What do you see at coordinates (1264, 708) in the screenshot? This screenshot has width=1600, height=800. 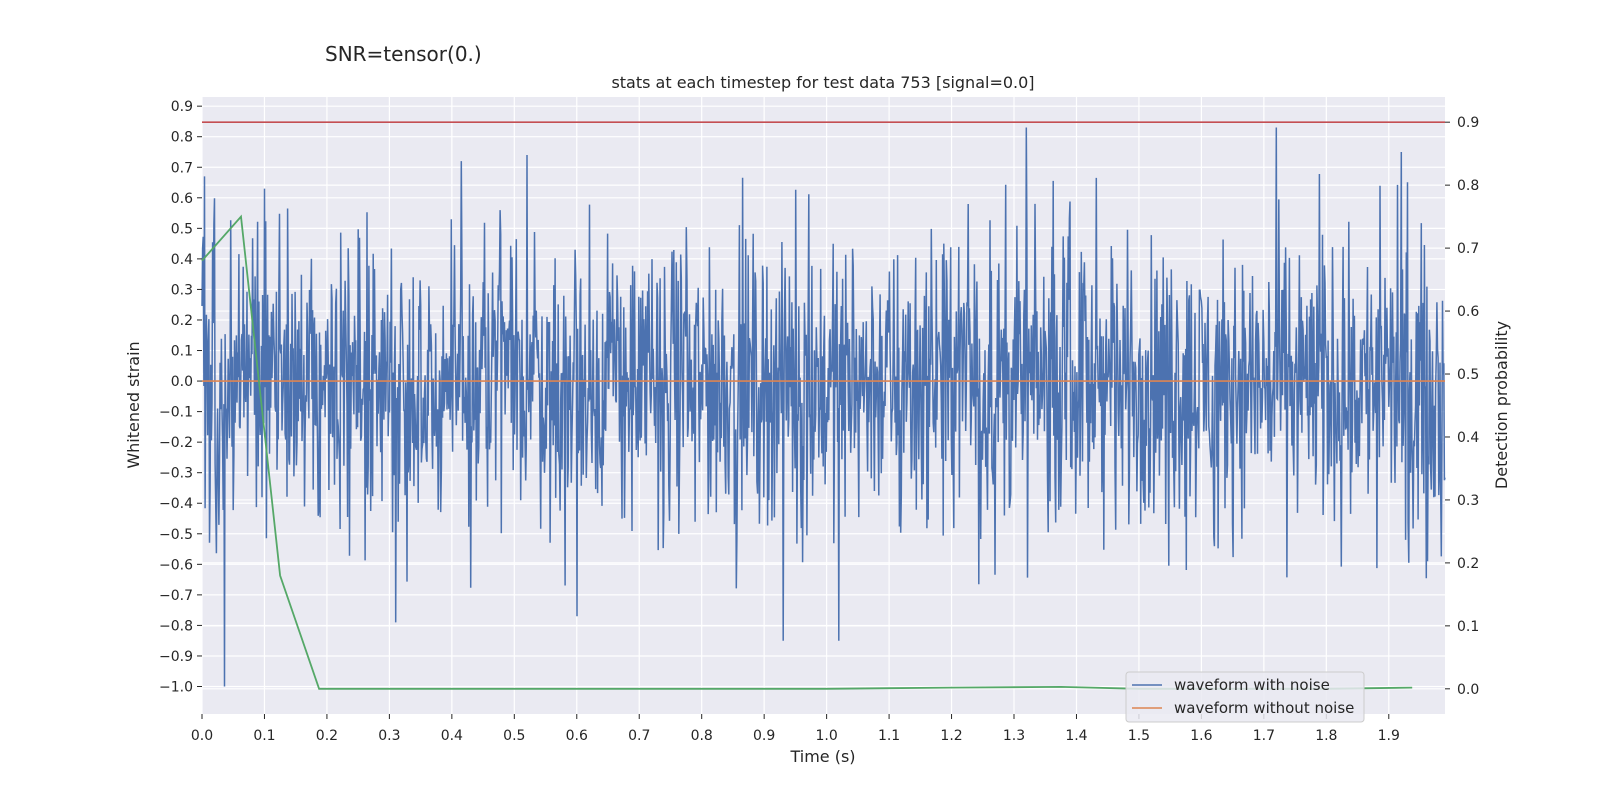 I see `legend-label-clean: waveform without noise` at bounding box center [1264, 708].